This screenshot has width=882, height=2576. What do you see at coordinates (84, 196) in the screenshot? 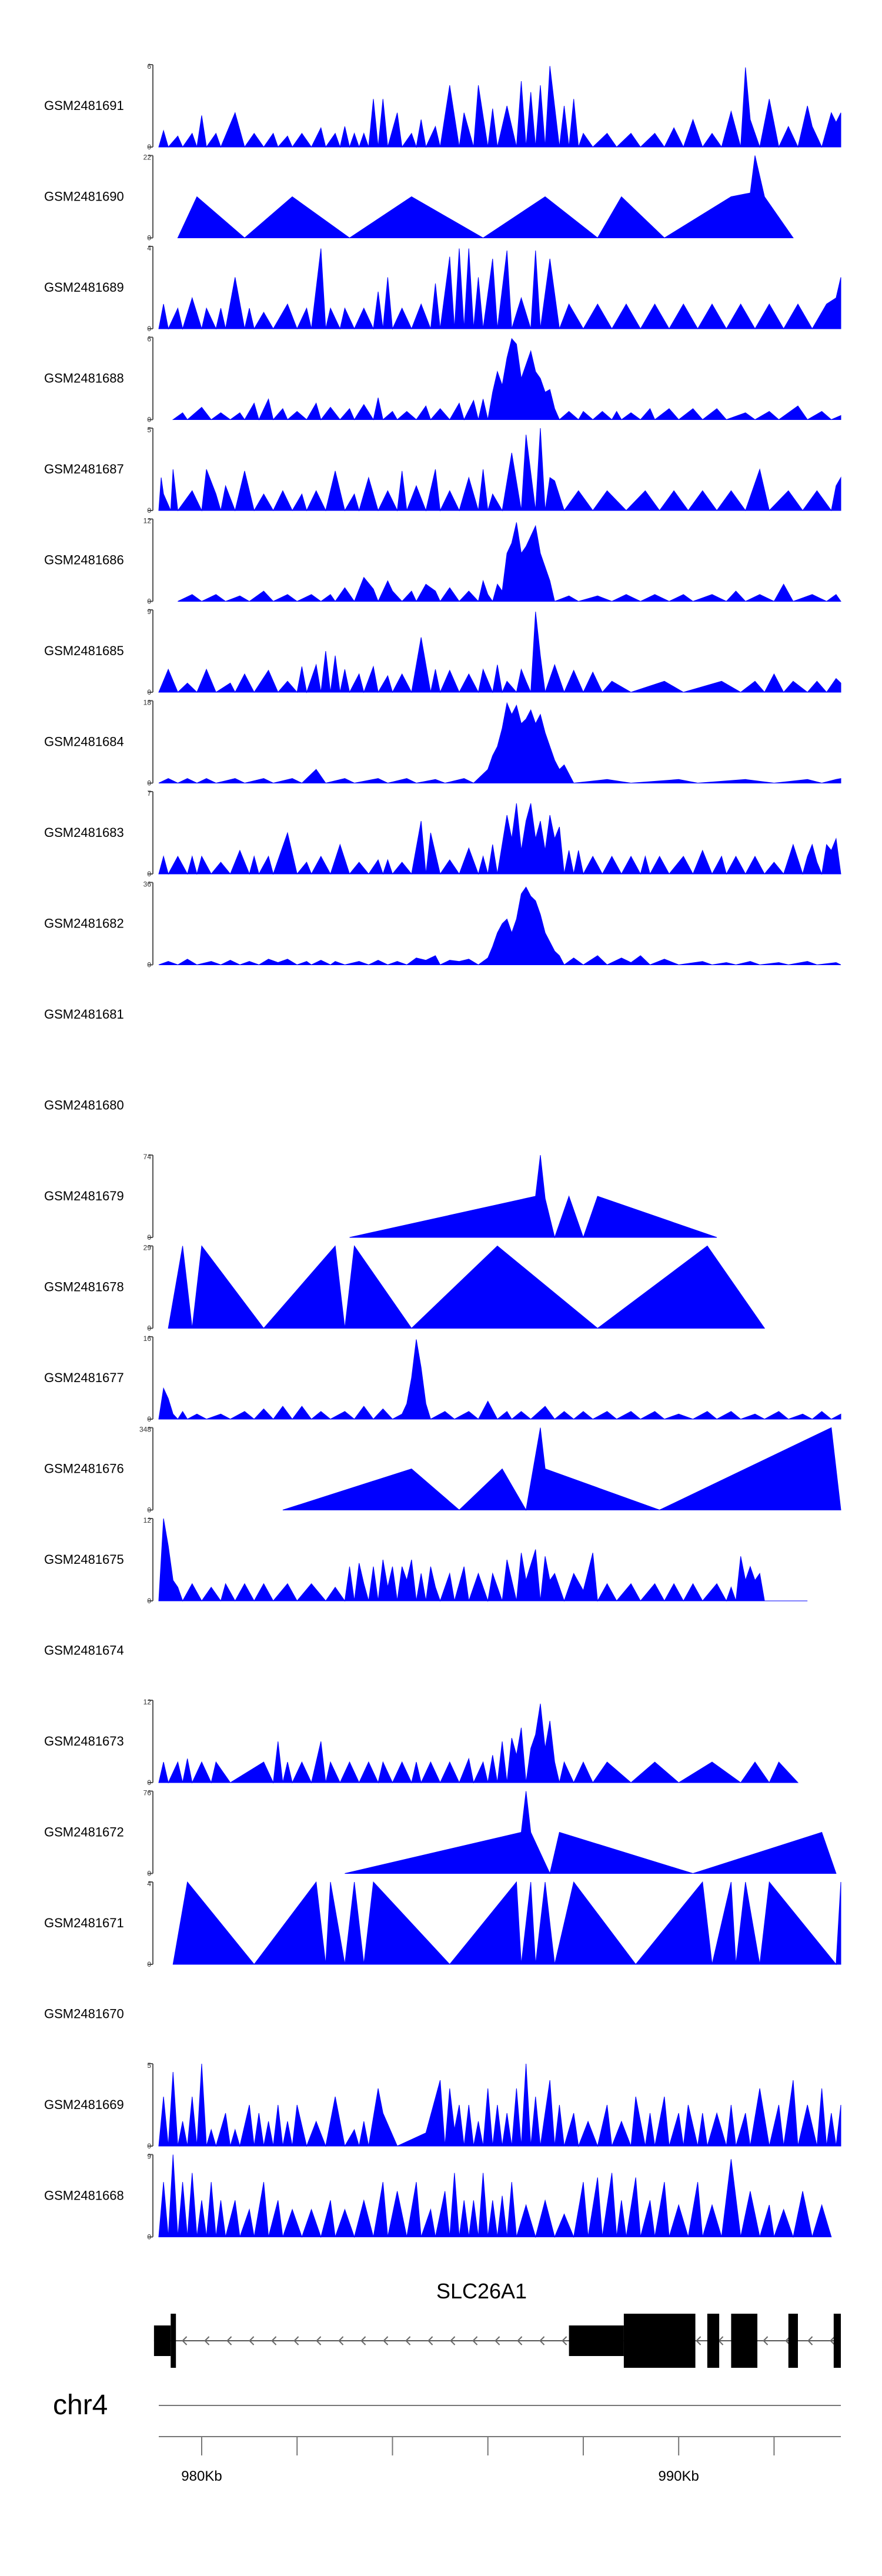
I see `track-label: GSM2481690` at bounding box center [84, 196].